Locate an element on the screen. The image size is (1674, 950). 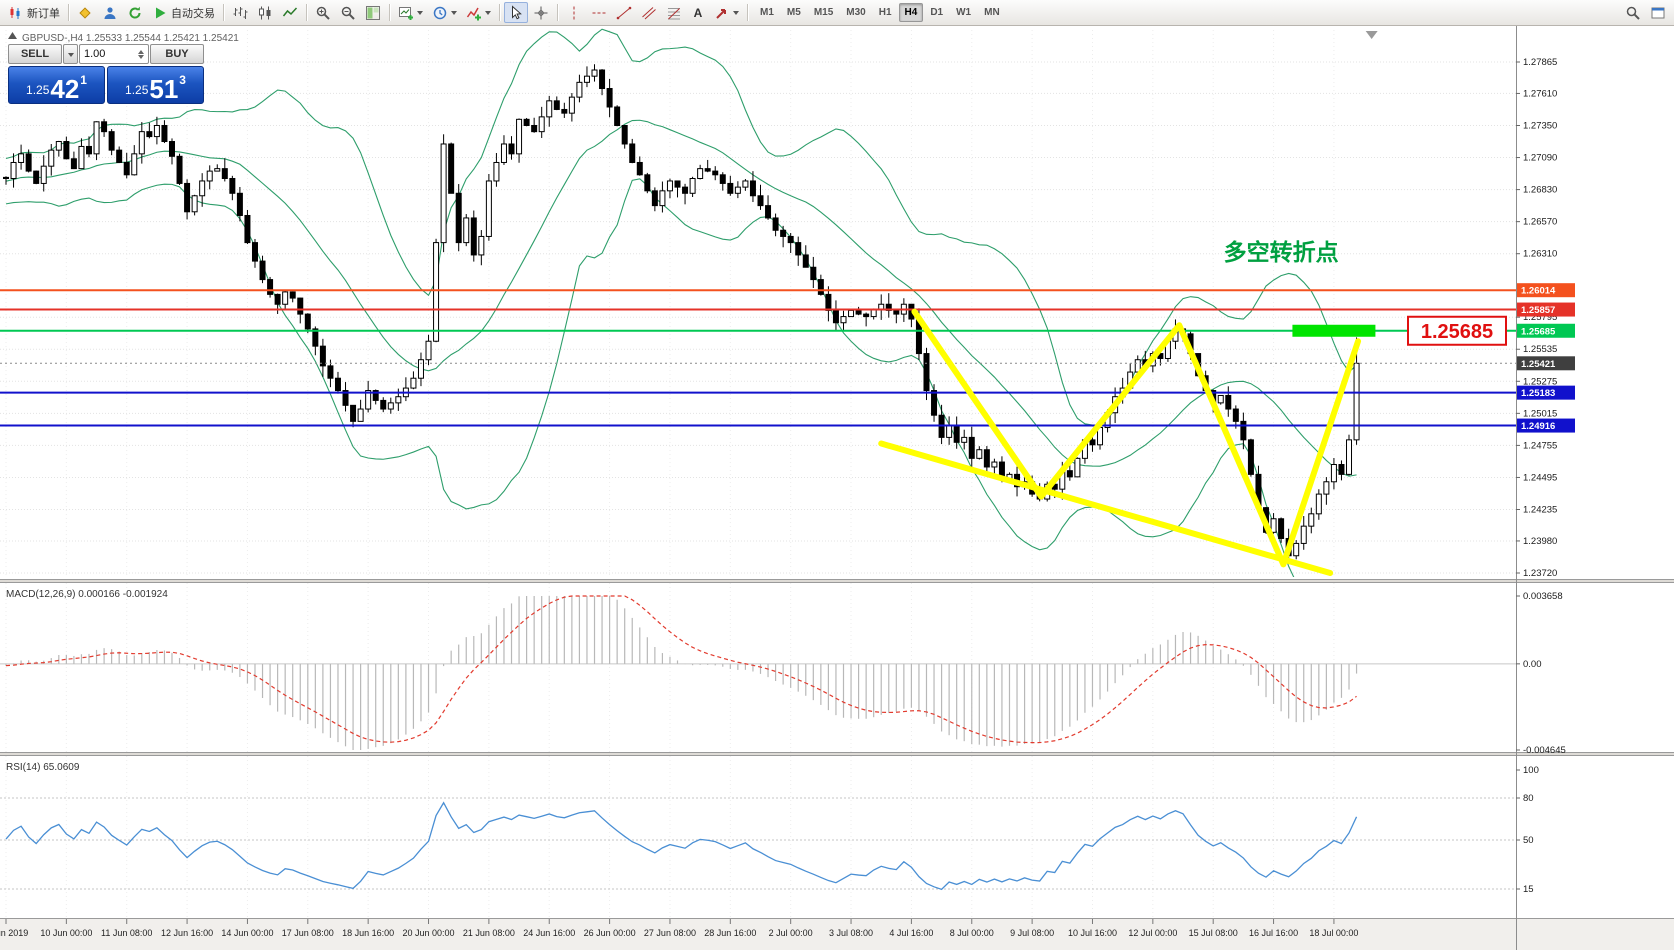
crosshair-tool-button is located at coordinates (541, 12).